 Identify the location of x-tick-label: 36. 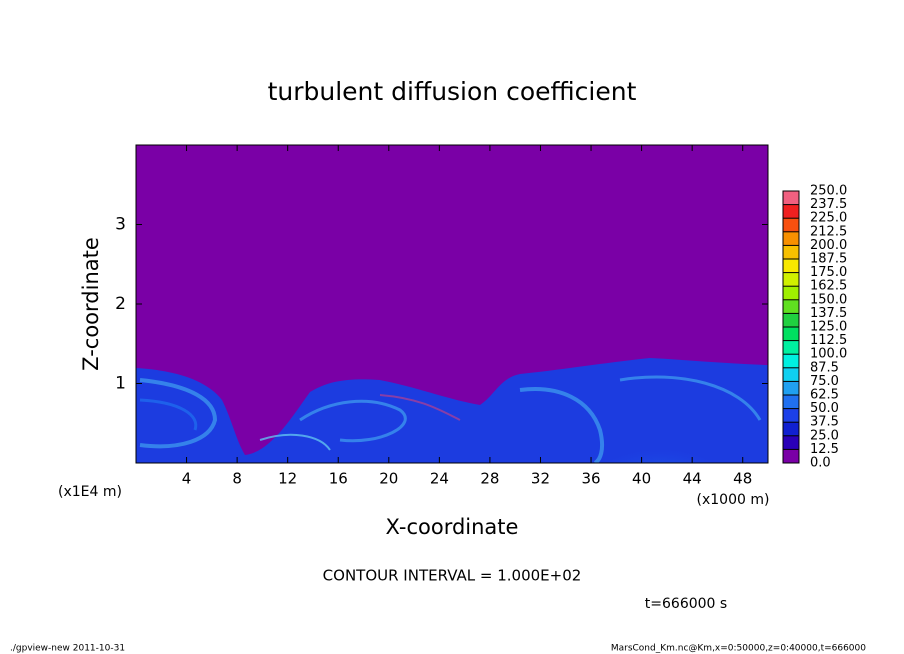
(590, 479).